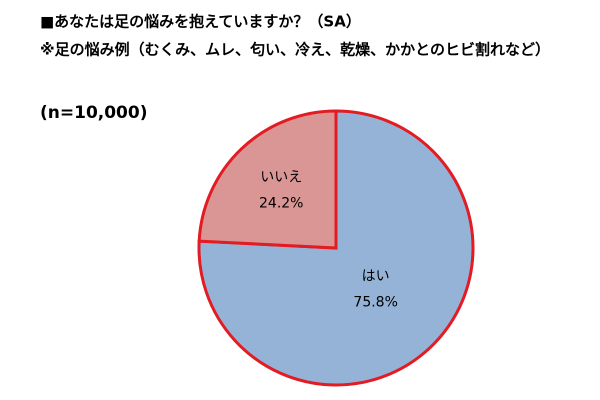 This screenshot has width=600, height=400. I want to click on slice-value: 24.2%, so click(281, 203).